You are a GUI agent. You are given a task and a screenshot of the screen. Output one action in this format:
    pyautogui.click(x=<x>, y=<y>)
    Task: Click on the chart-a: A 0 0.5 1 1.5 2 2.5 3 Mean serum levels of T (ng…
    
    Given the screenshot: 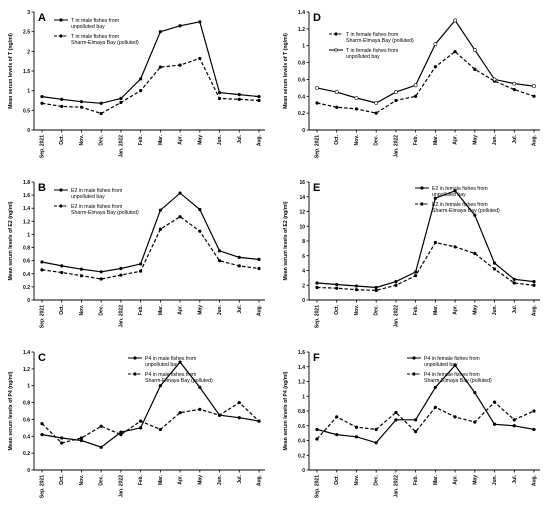 What is the action you would take?
    pyautogui.click(x=136, y=84)
    